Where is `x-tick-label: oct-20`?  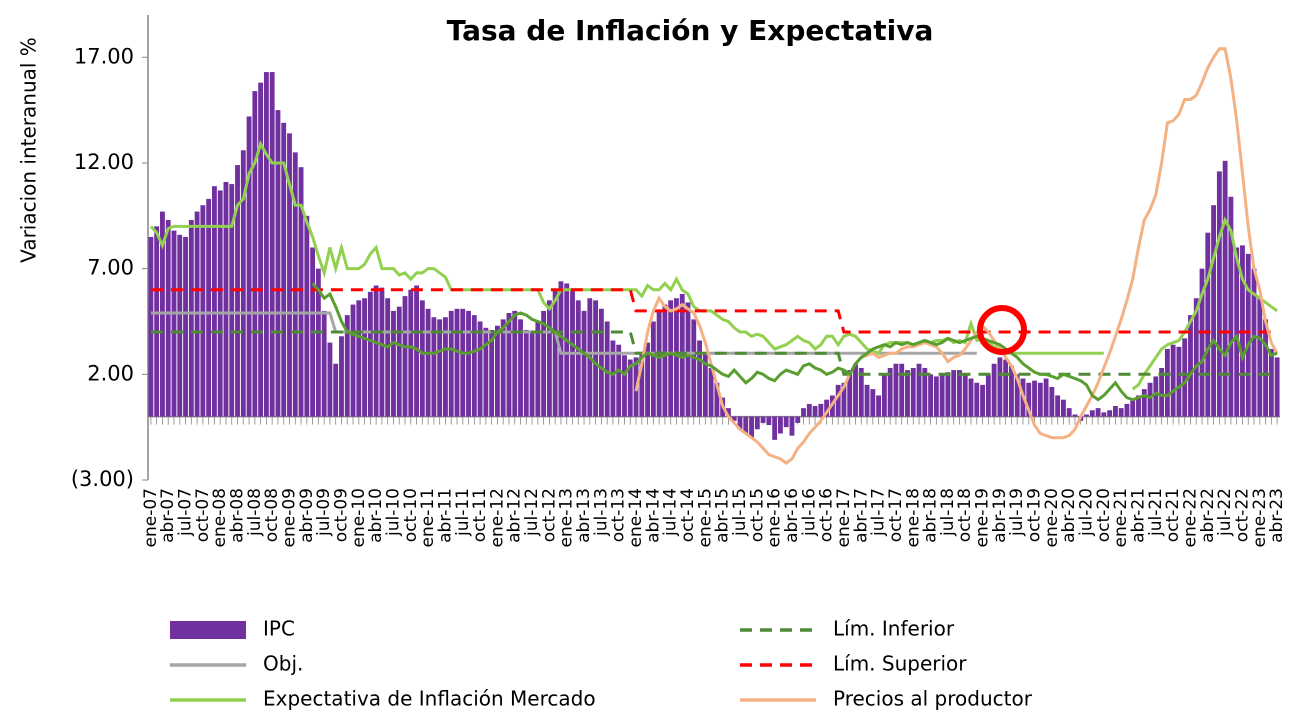 x-tick-label: oct-20 is located at coordinates (1104, 515).